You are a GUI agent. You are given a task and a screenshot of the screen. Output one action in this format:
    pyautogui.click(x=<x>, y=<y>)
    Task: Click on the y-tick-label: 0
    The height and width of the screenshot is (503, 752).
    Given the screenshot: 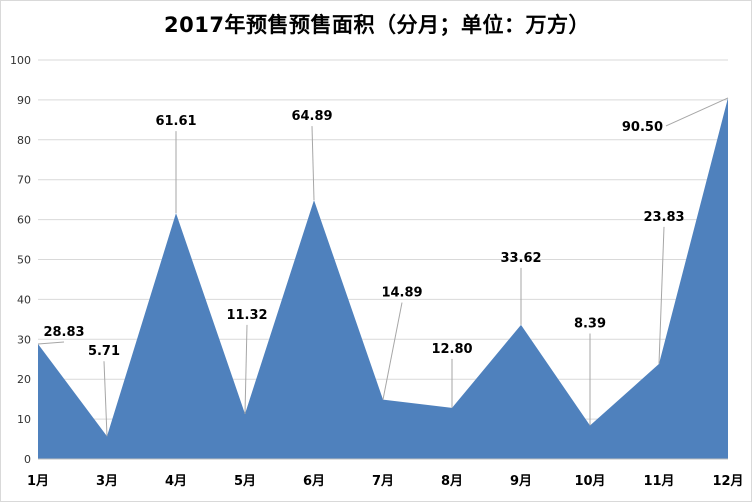 What is the action you would take?
    pyautogui.click(x=27, y=459)
    